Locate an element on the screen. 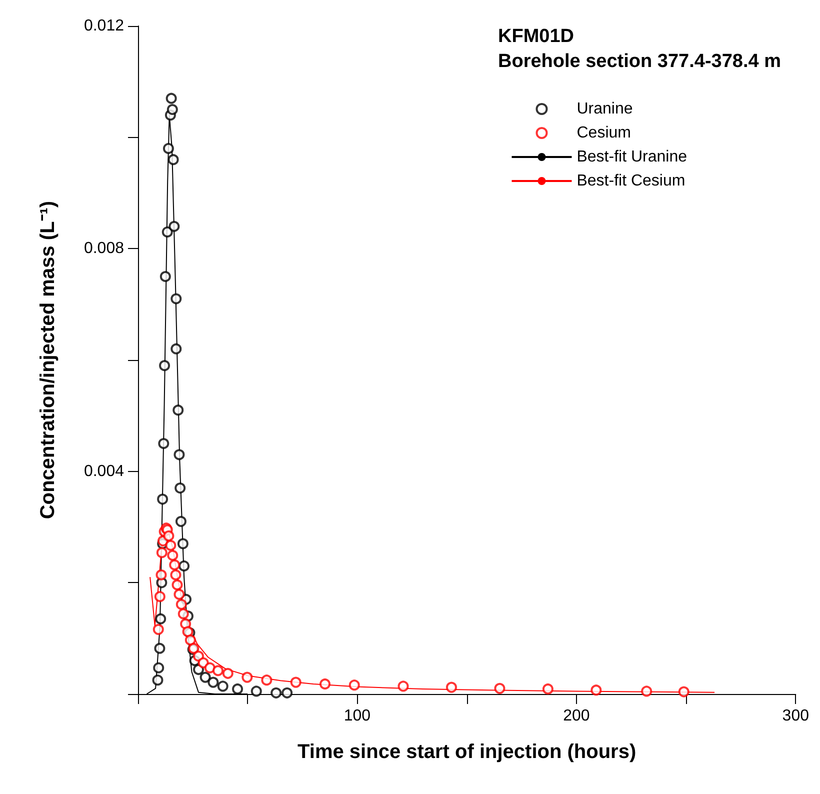 The image size is (820, 794). y-tick-label: 0.008 is located at coordinates (104, 249).